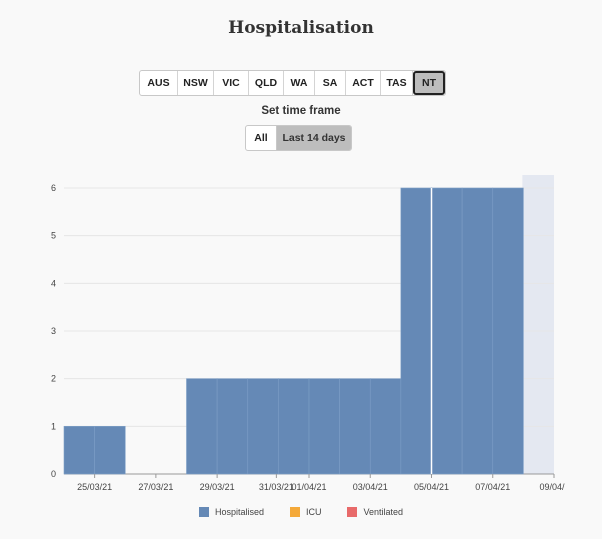 This screenshot has width=602, height=539. I want to click on page-title: Hospitalisation, so click(301, 28).